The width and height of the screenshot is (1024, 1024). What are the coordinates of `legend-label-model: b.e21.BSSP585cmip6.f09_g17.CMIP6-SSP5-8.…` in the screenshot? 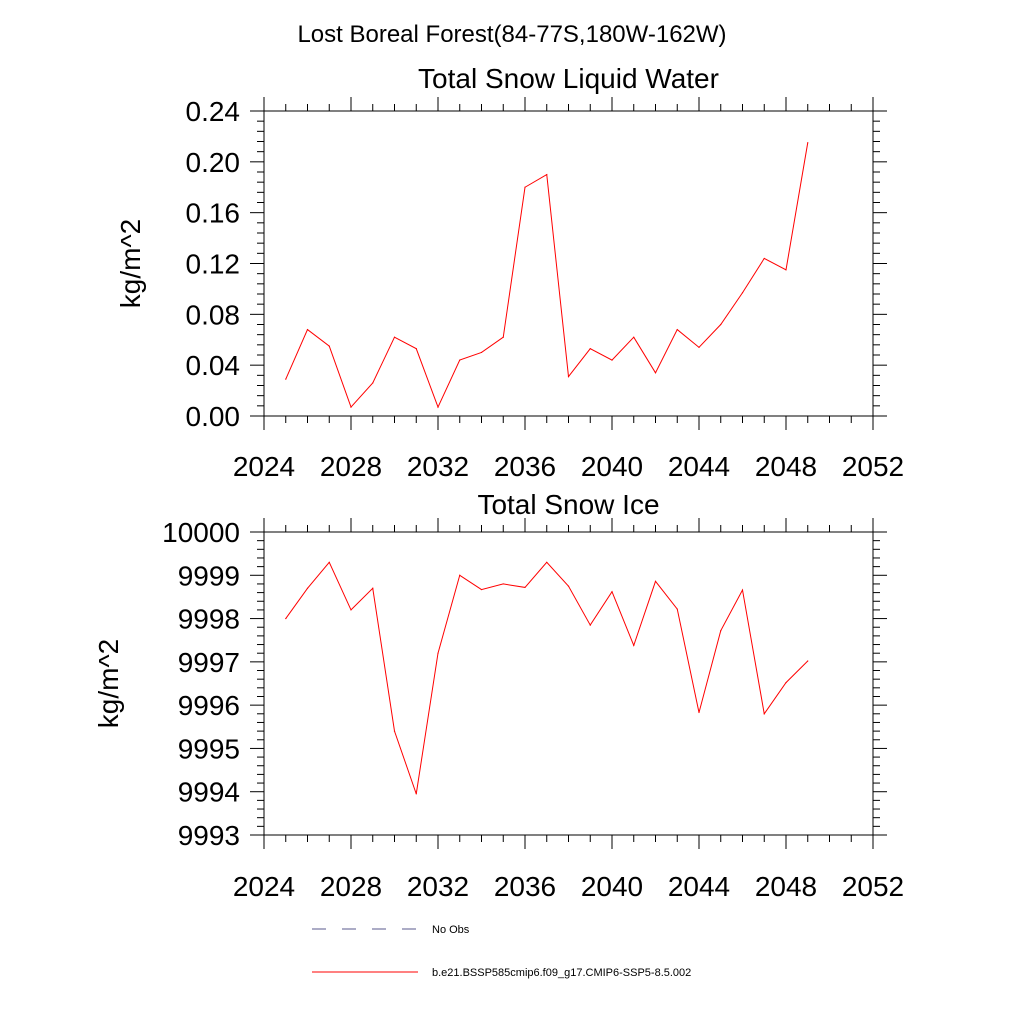 It's located at (561, 973).